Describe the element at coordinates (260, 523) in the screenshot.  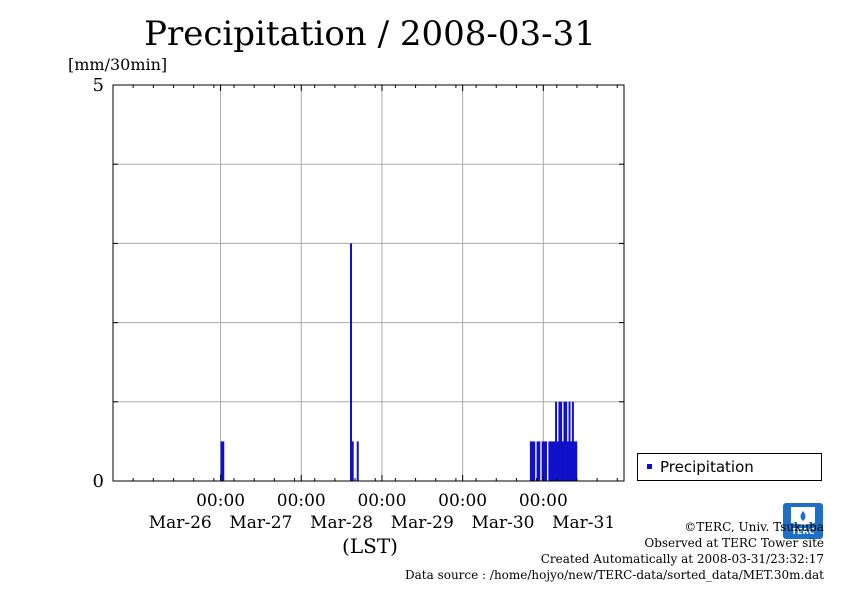
I see `x-tick-date-label: Mar-27` at that location.